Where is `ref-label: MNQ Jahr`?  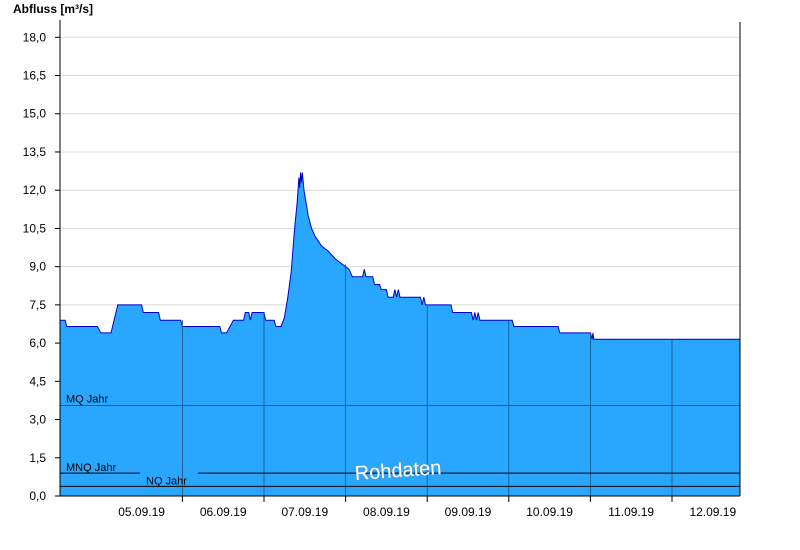
ref-label: MNQ Jahr is located at coordinates (91, 468).